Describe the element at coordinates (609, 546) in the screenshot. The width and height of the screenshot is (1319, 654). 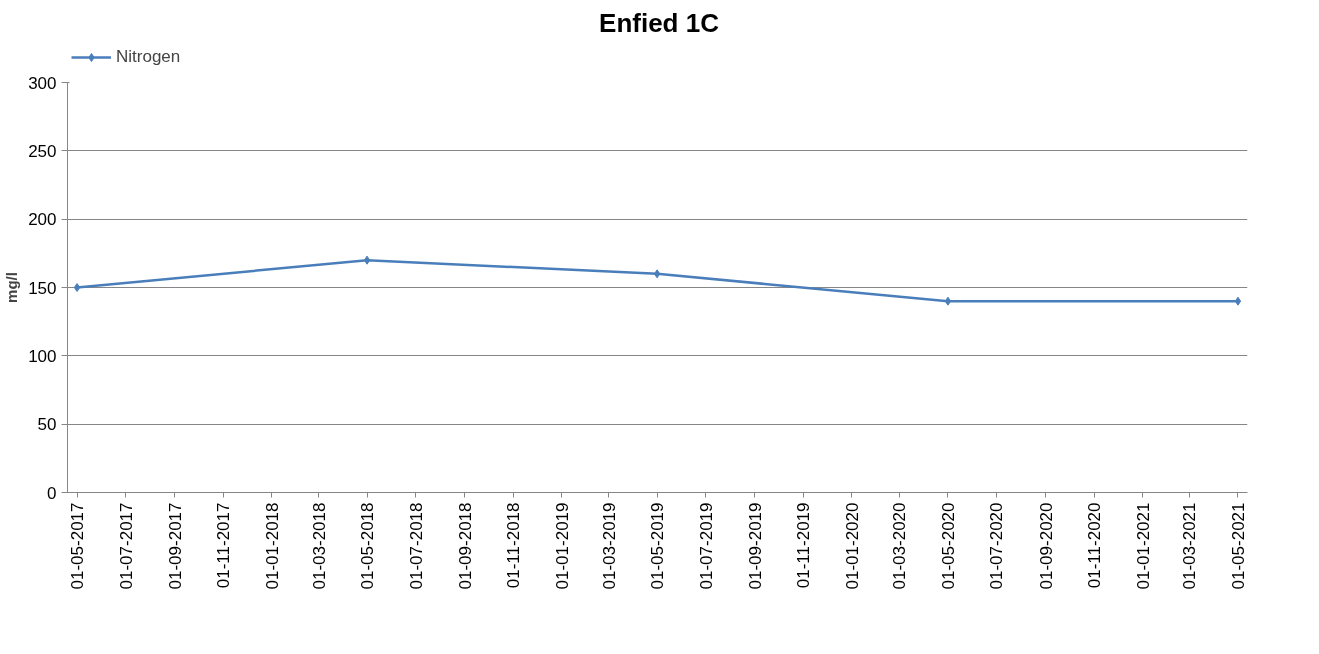
I see `x-tick-label: 01-03-2019` at that location.